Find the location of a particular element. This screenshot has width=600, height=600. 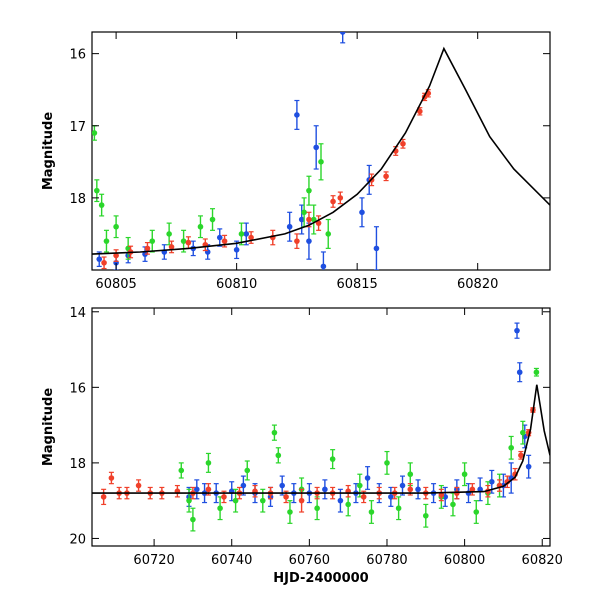

top-ytick-label: 18 is located at coordinates (77, 199).